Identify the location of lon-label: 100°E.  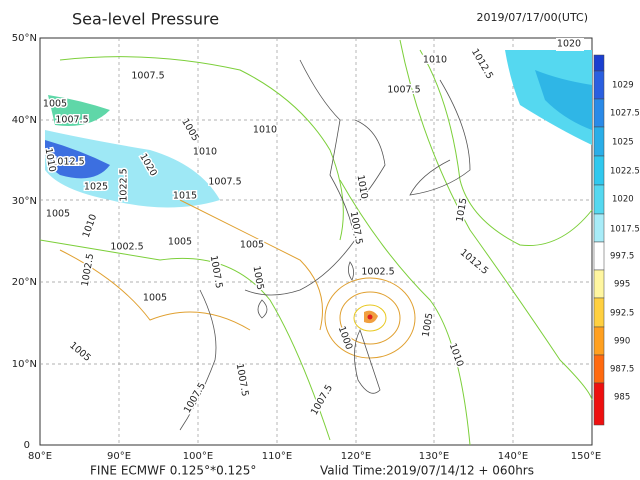
(198, 456).